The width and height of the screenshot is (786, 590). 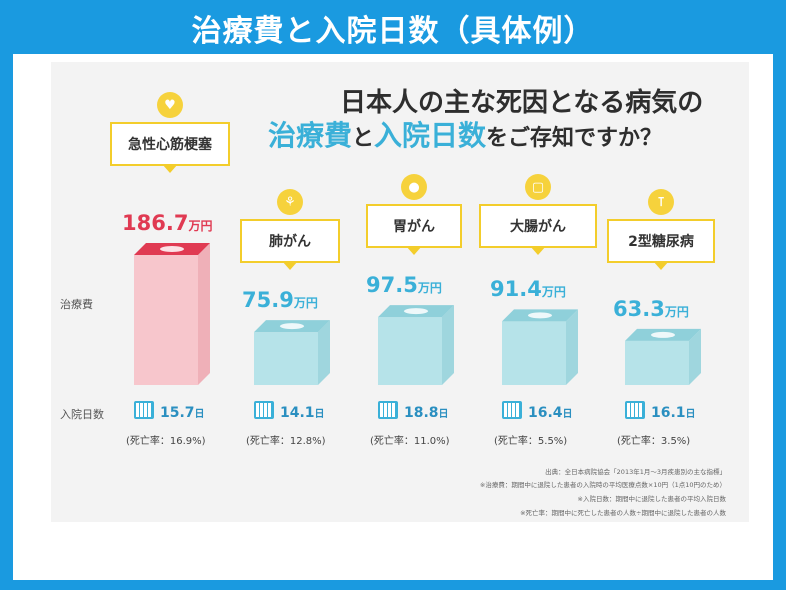 I want to click on row-label-days: 入院日数, so click(x=82, y=414).